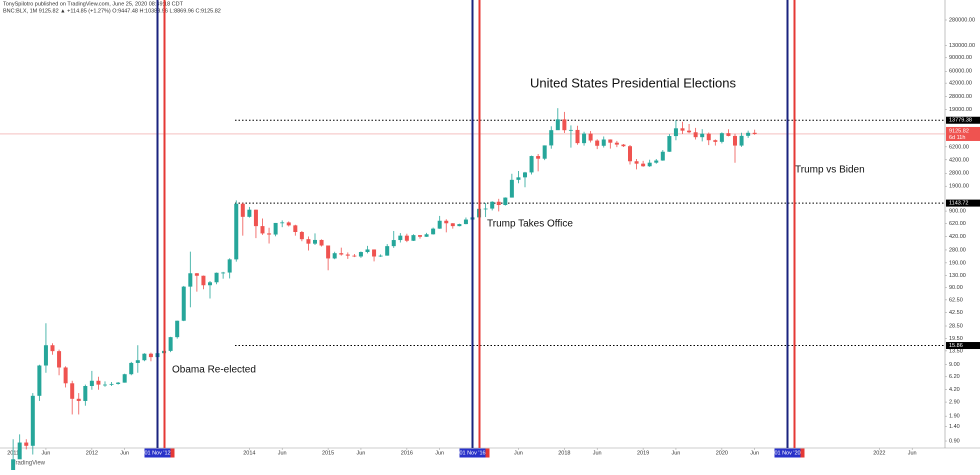 The height and width of the screenshot is (475, 980). I want to click on last-price-label: 9125.82, so click(959, 131).